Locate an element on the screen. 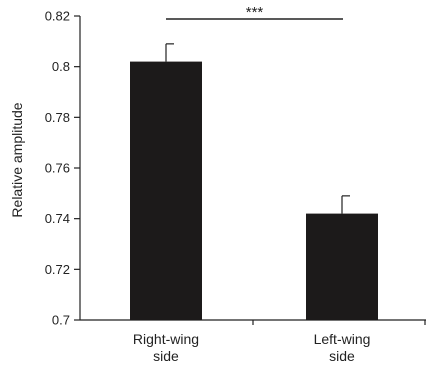 The width and height of the screenshot is (426, 367). x-category-label: Right-wing is located at coordinates (166, 339).